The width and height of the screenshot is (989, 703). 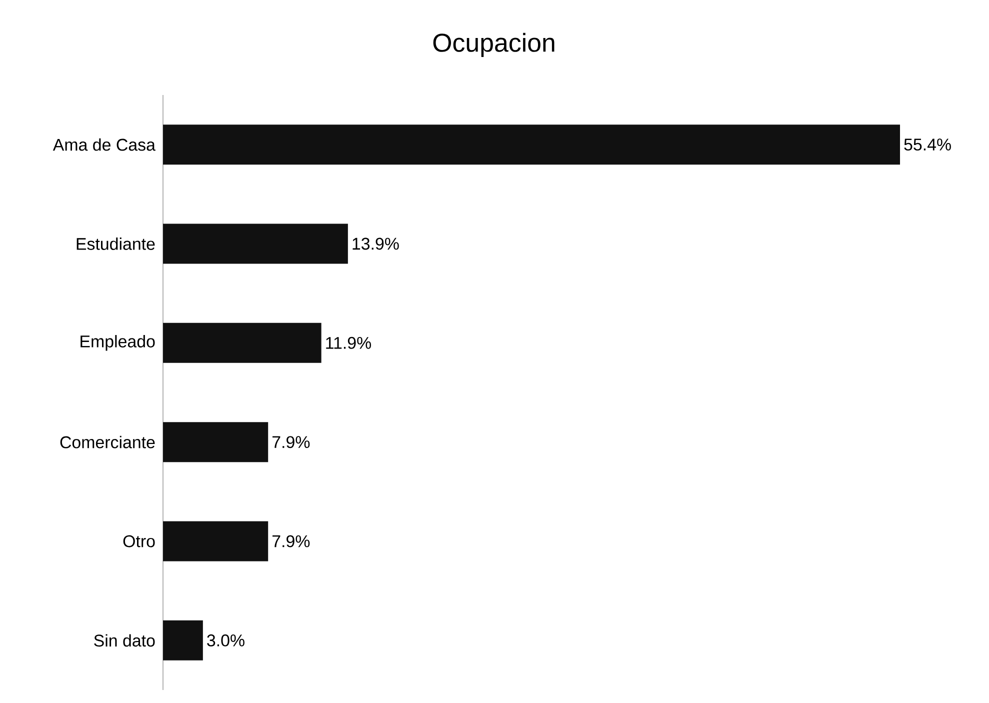 What do you see at coordinates (375, 244) in the screenshot?
I see `data-label: 13.9%` at bounding box center [375, 244].